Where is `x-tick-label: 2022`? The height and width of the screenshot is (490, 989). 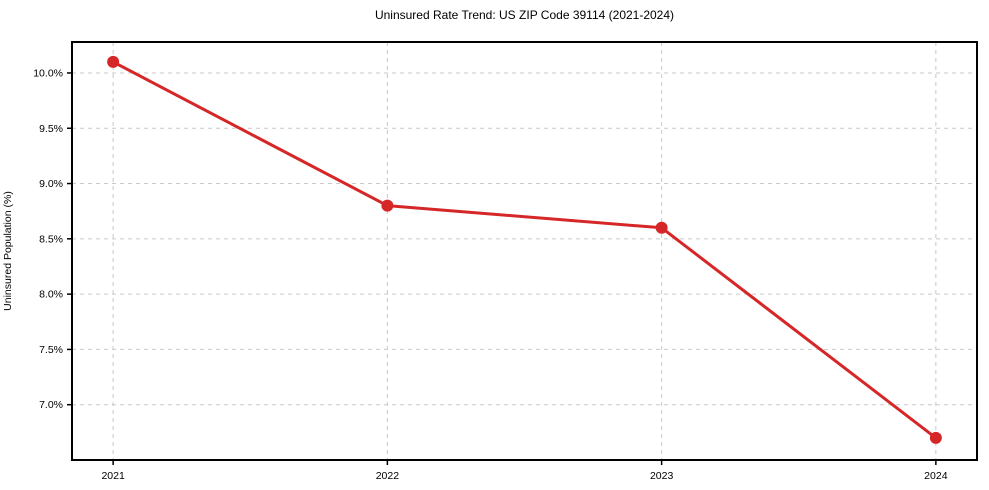
x-tick-label: 2022 is located at coordinates (388, 476).